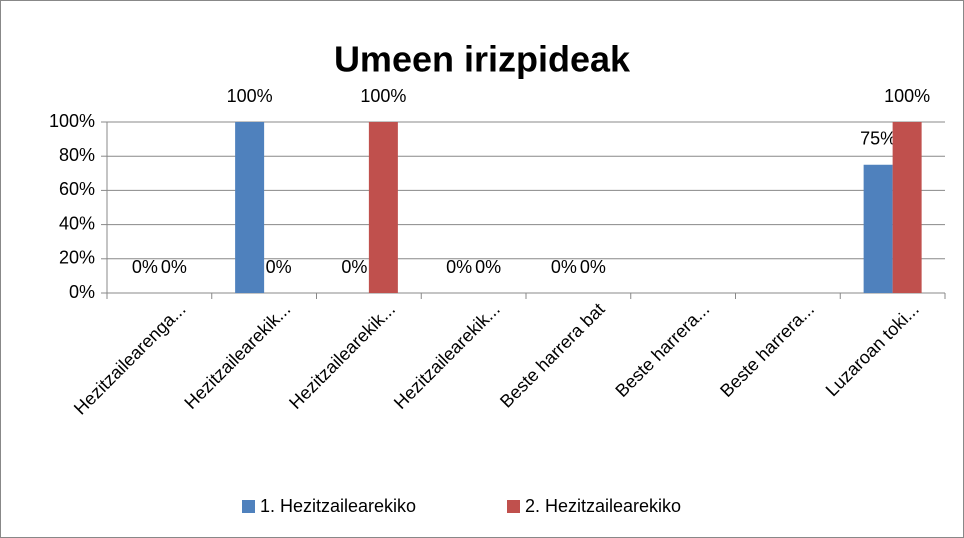 This screenshot has height=538, width=964. I want to click on y-tick-label: 100%, so click(72, 121).